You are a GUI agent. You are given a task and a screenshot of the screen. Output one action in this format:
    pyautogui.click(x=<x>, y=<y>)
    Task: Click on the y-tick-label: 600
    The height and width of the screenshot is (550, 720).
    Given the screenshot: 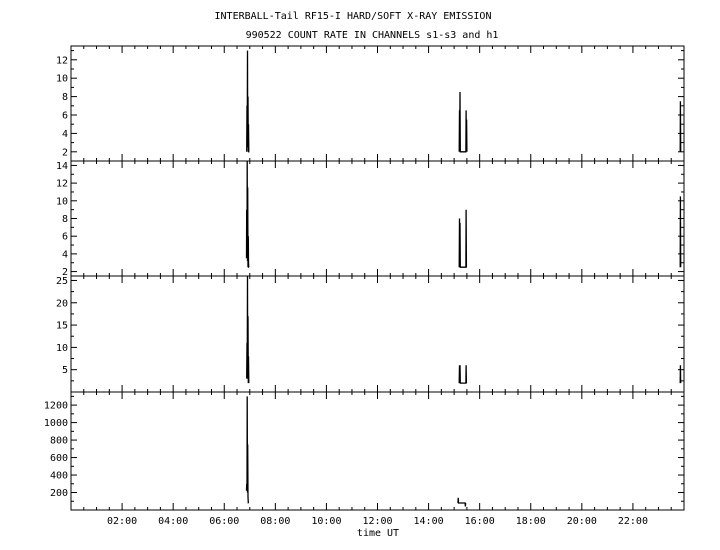 What is the action you would take?
    pyautogui.click(x=59, y=458)
    